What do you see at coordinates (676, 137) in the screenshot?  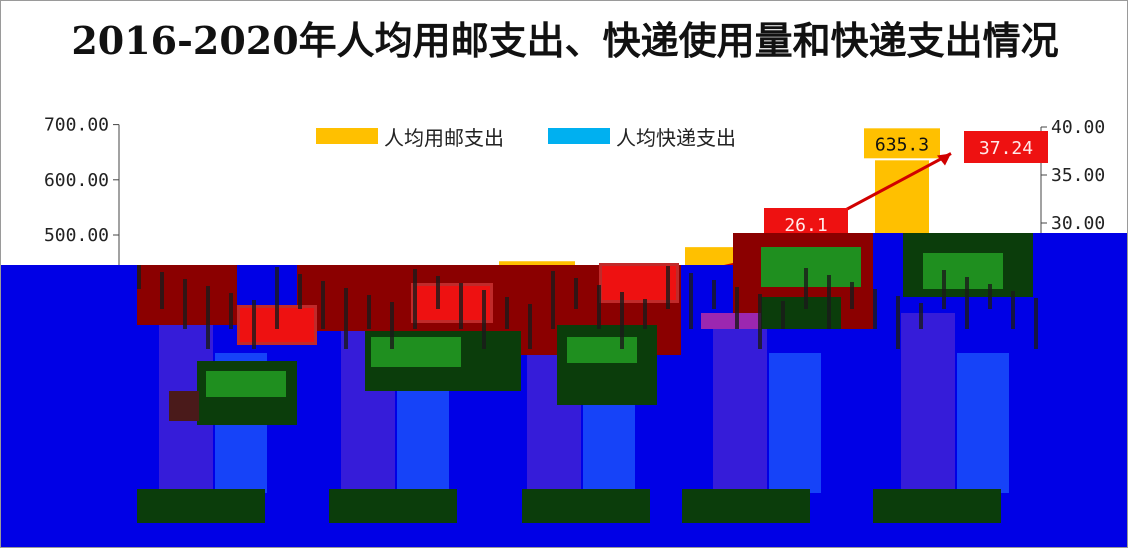 I see `legend-label-express: 人均快递支出` at bounding box center [676, 137].